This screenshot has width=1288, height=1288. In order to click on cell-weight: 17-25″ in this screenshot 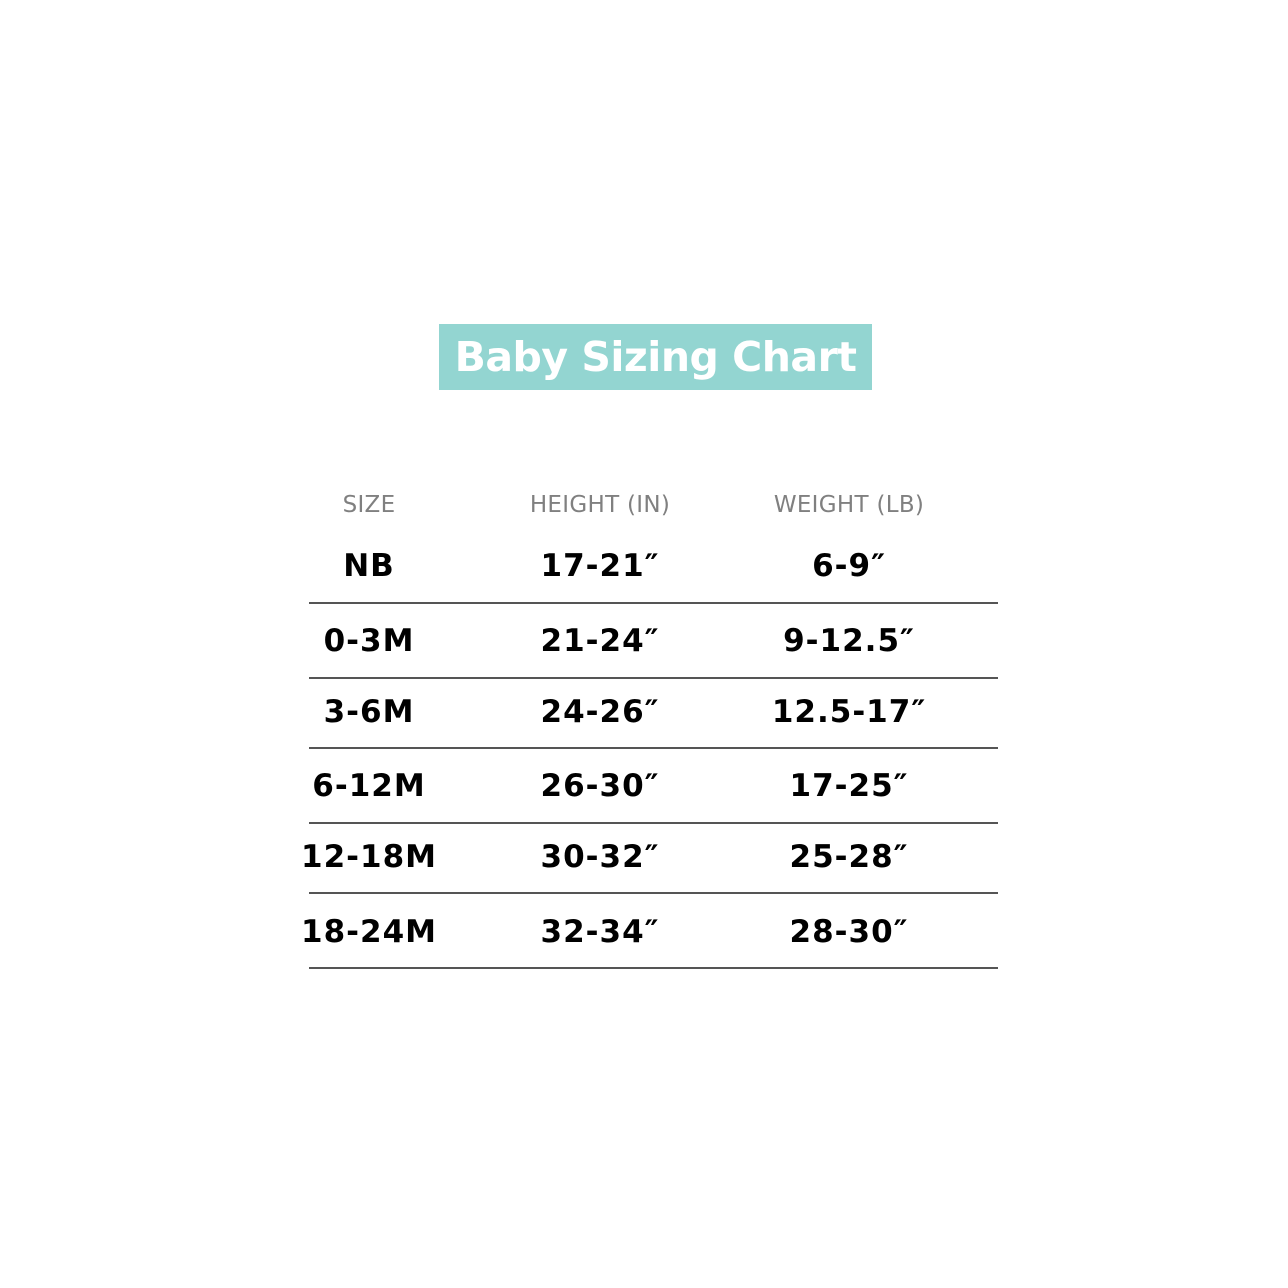, I will do `click(849, 786)`.